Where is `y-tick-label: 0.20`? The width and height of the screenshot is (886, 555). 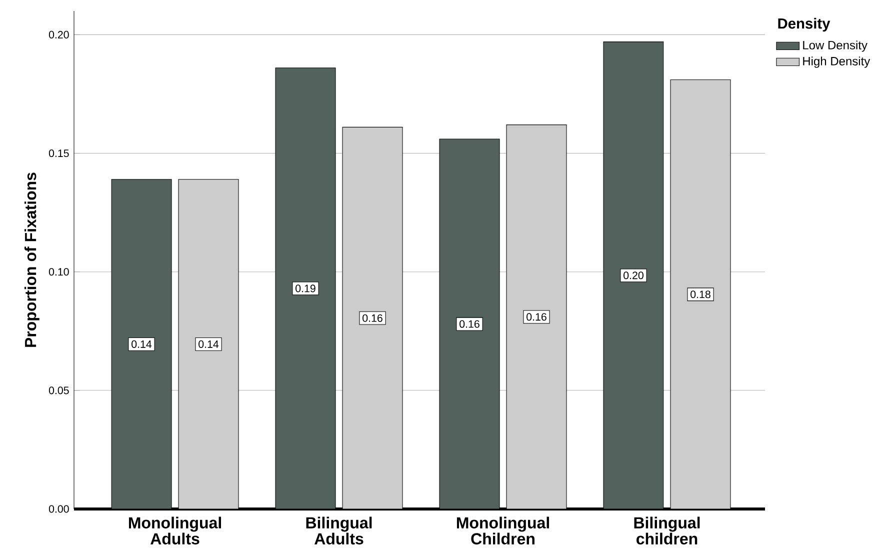
y-tick-label: 0.20 is located at coordinates (58, 34).